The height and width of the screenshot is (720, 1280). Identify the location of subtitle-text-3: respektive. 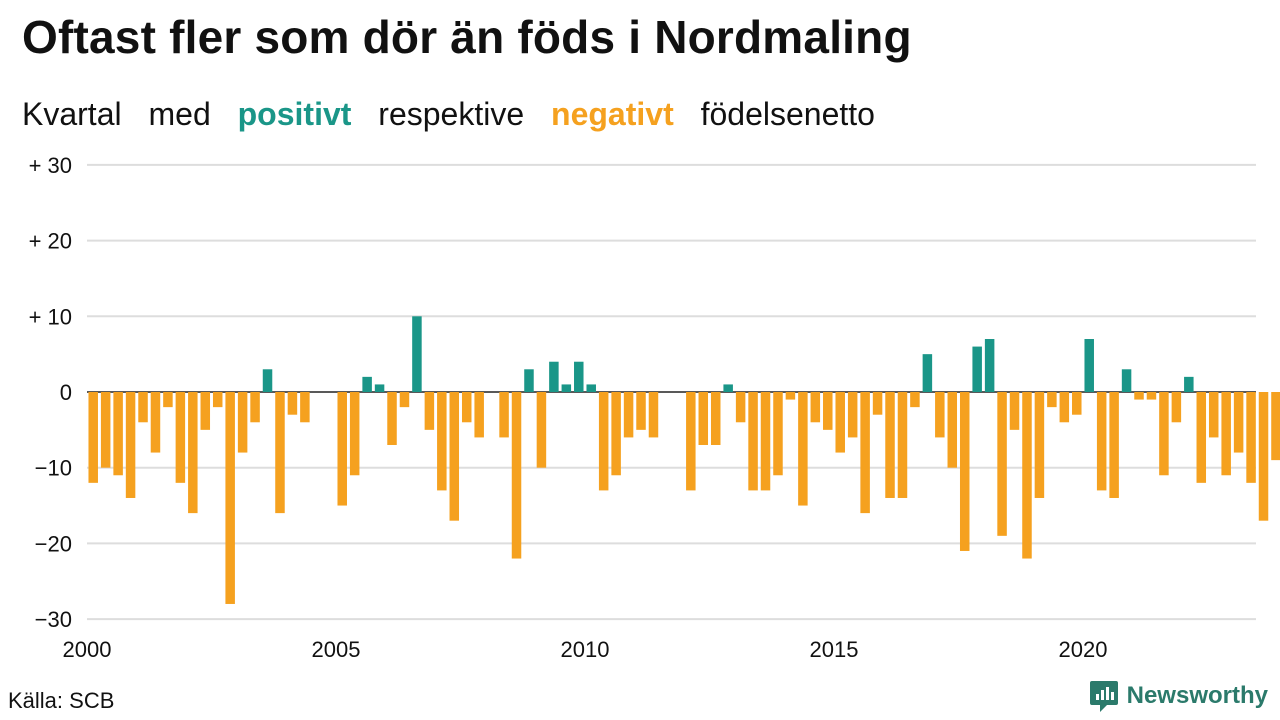
(451, 114).